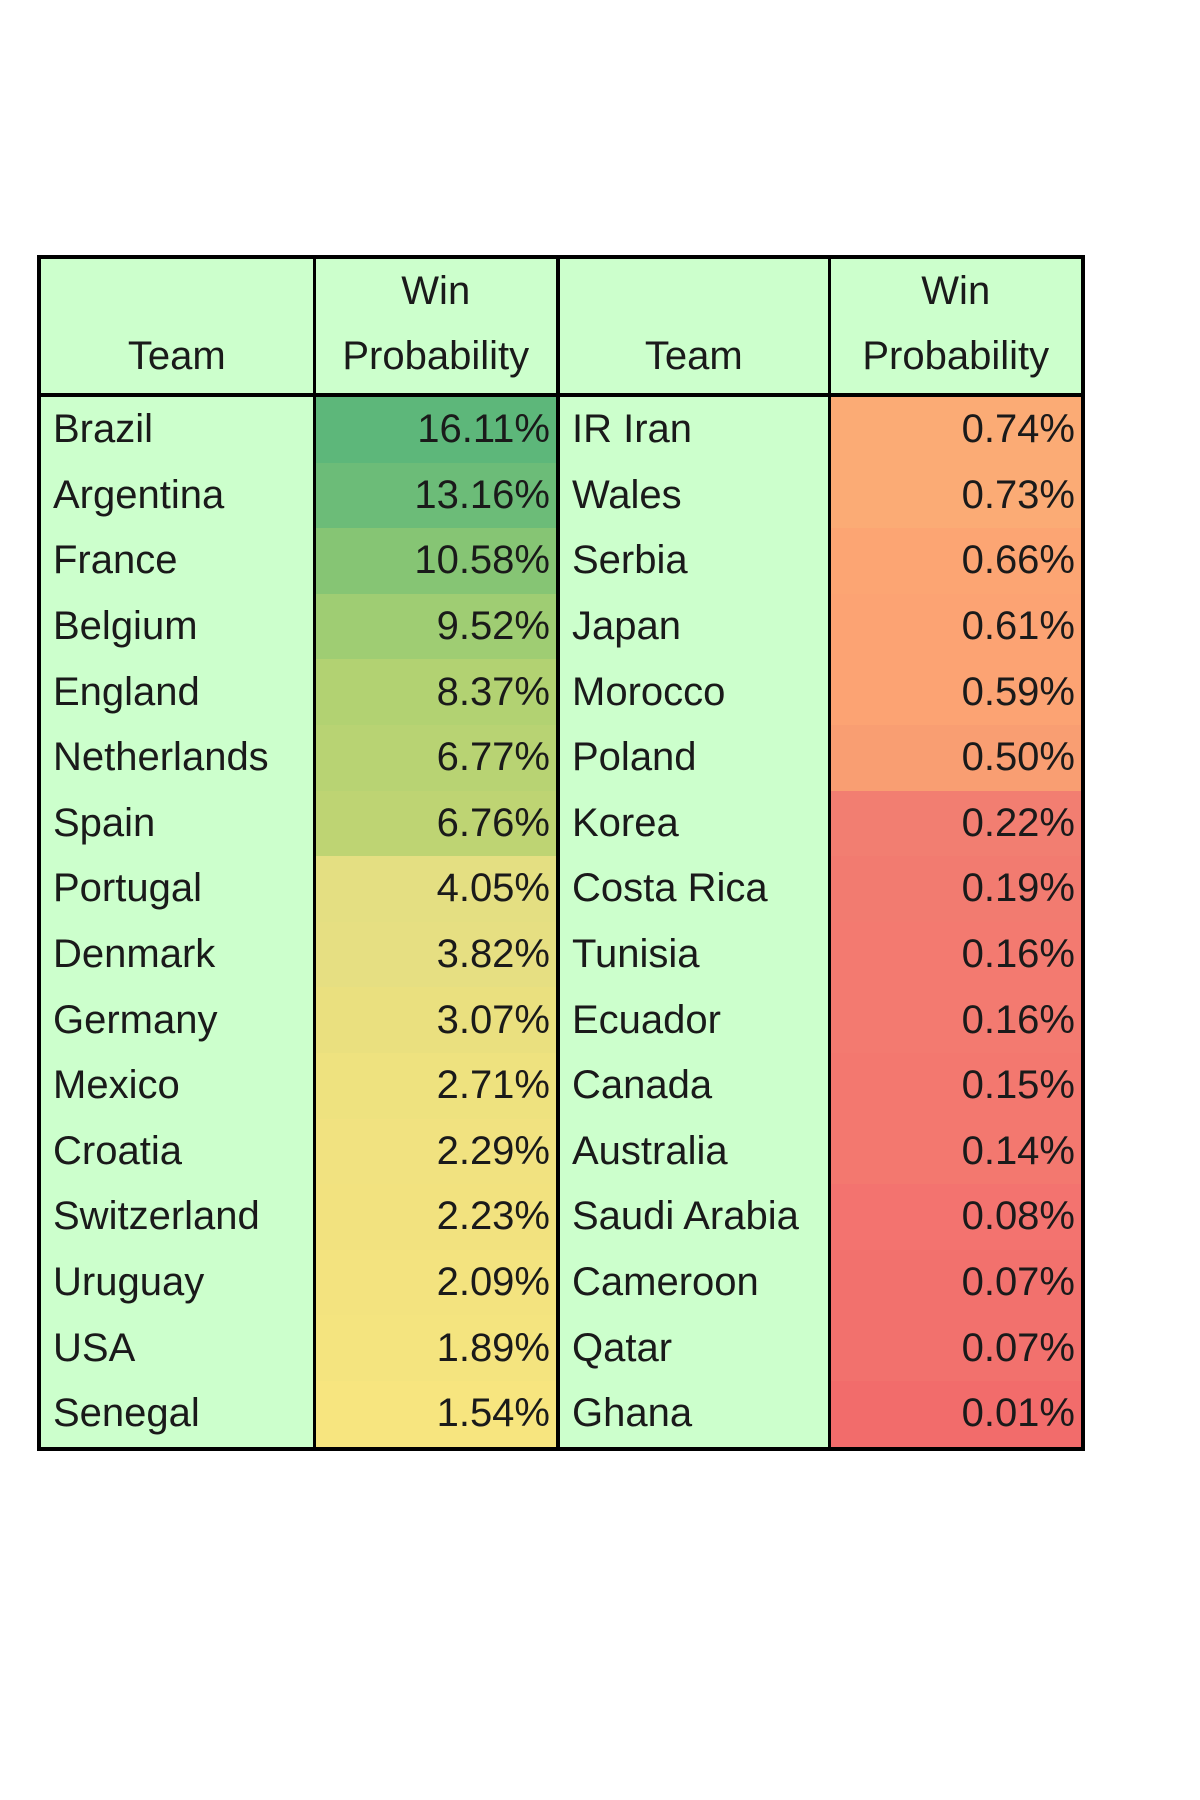 This screenshot has width=1200, height=1800. I want to click on table-row: Brazil 16.11% IR Iran 0.74%, so click(561, 429).